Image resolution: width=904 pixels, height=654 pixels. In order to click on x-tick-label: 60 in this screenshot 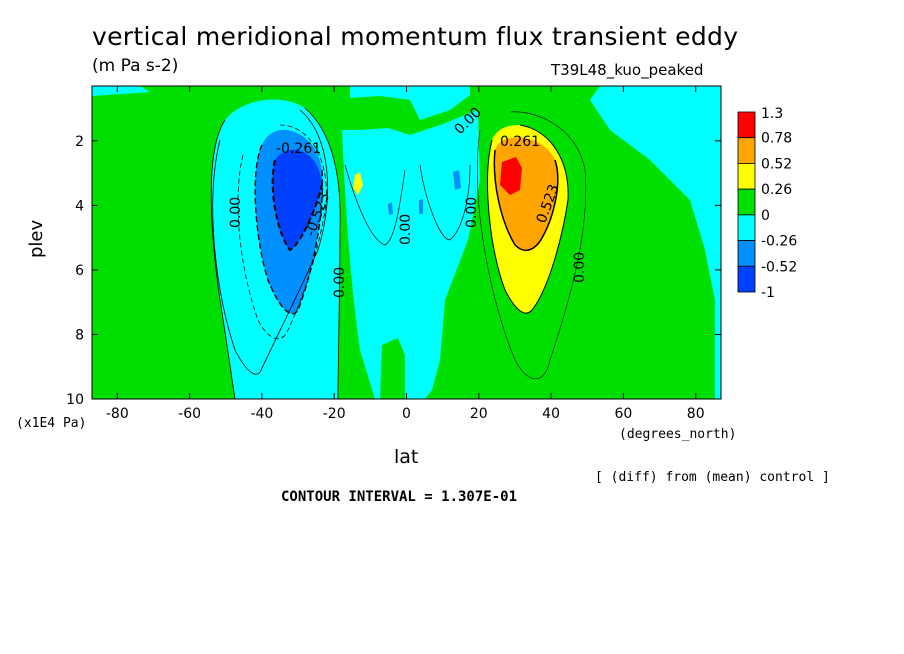, I will do `click(623, 414)`.